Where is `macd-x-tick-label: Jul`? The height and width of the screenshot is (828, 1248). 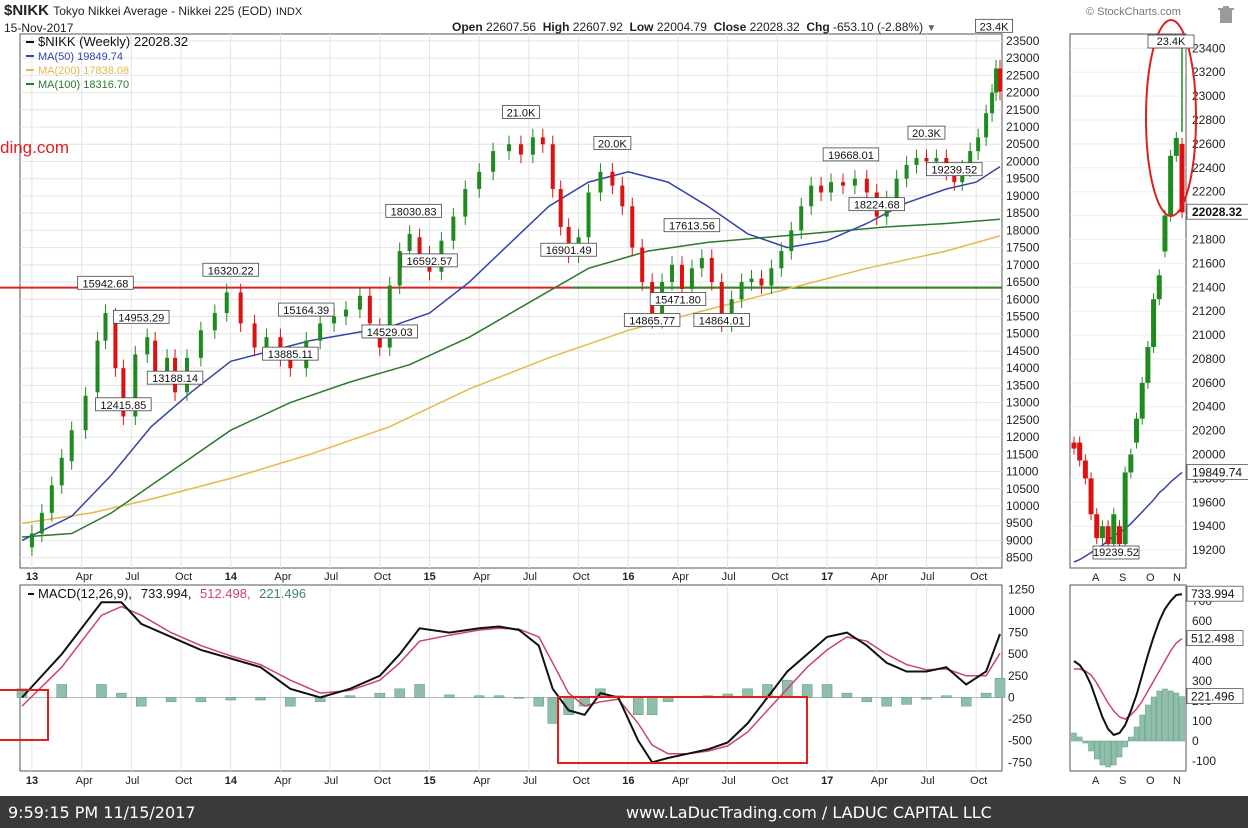 macd-x-tick-label: Jul is located at coordinates (927, 781).